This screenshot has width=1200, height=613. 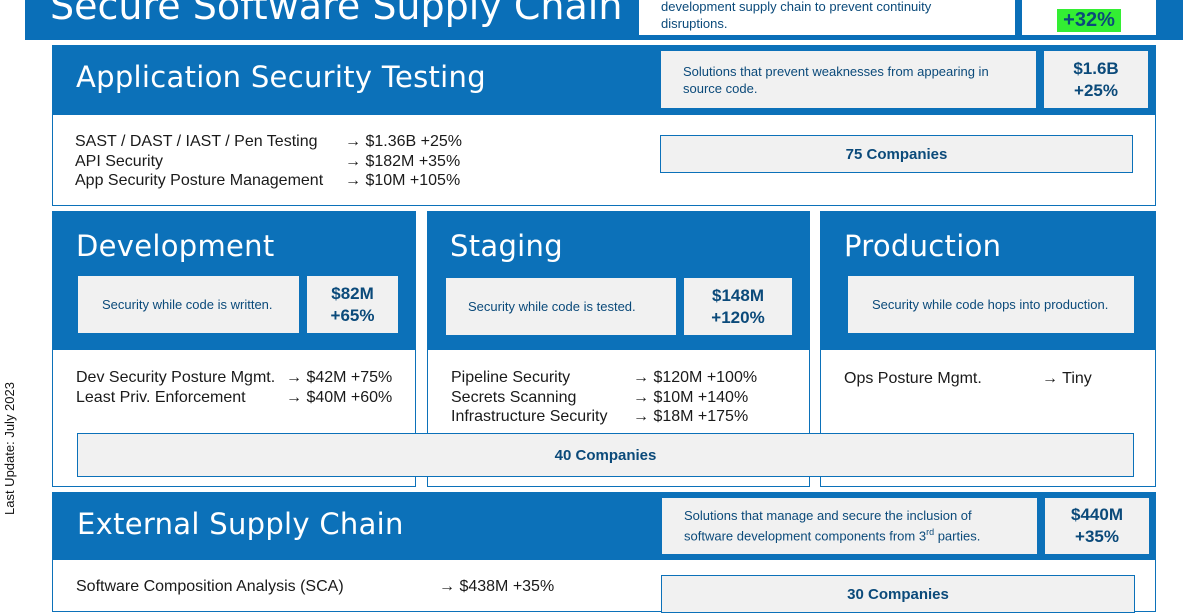 What do you see at coordinates (1097, 514) in the screenshot?
I see `external-market-size: $440M` at bounding box center [1097, 514].